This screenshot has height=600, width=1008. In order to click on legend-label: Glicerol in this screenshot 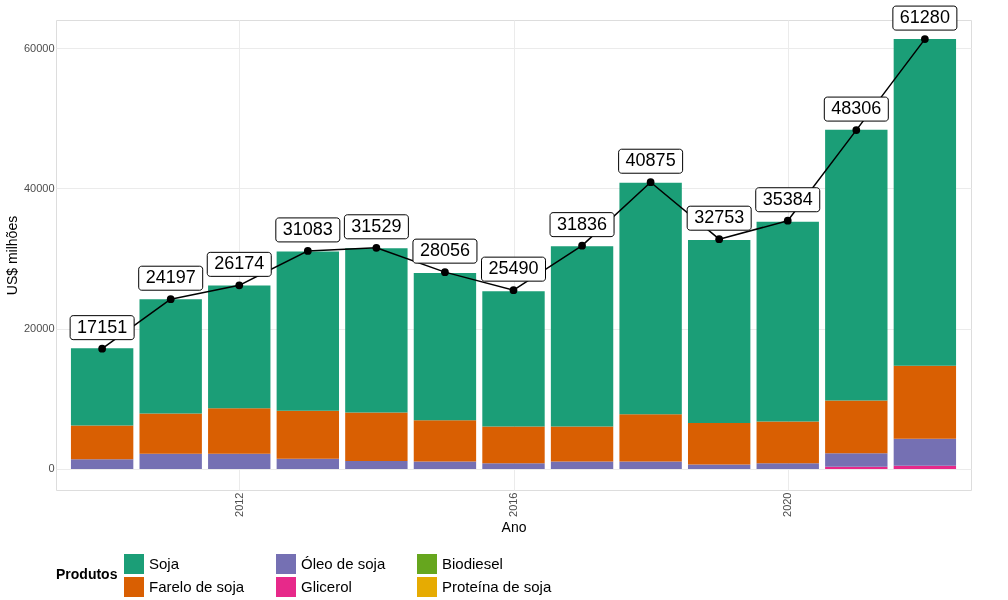, I will do `click(326, 586)`.